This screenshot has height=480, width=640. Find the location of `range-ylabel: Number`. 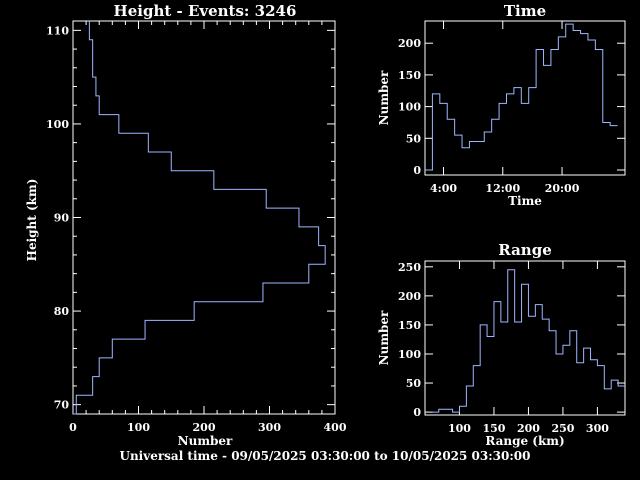

range-ylabel: Number is located at coordinates (384, 337).